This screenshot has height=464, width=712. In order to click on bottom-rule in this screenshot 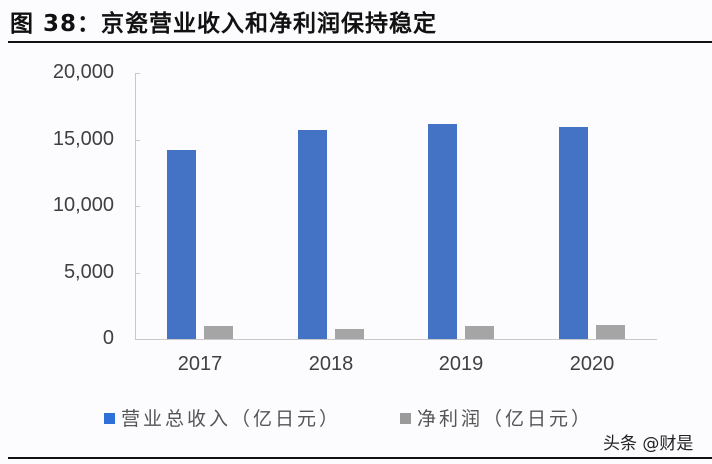, I will do `click(360, 458)`.